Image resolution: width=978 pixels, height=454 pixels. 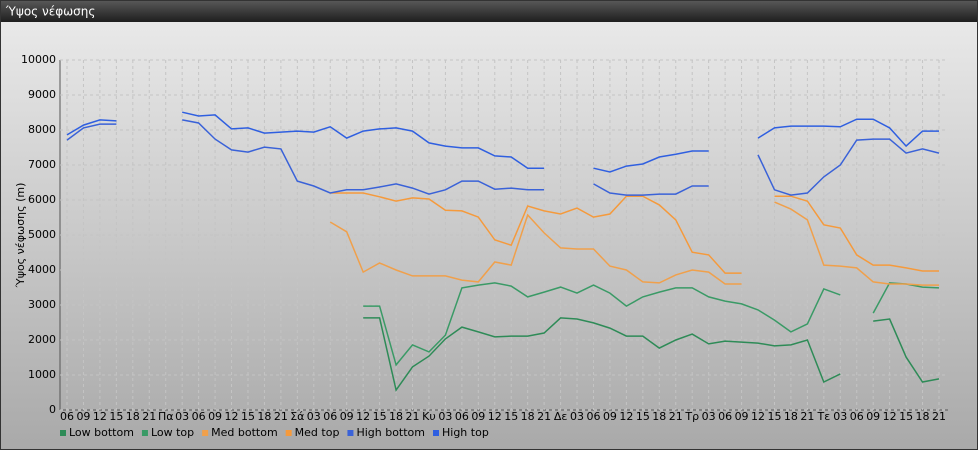 I want to click on legend-label: Low top, so click(x=172, y=432).